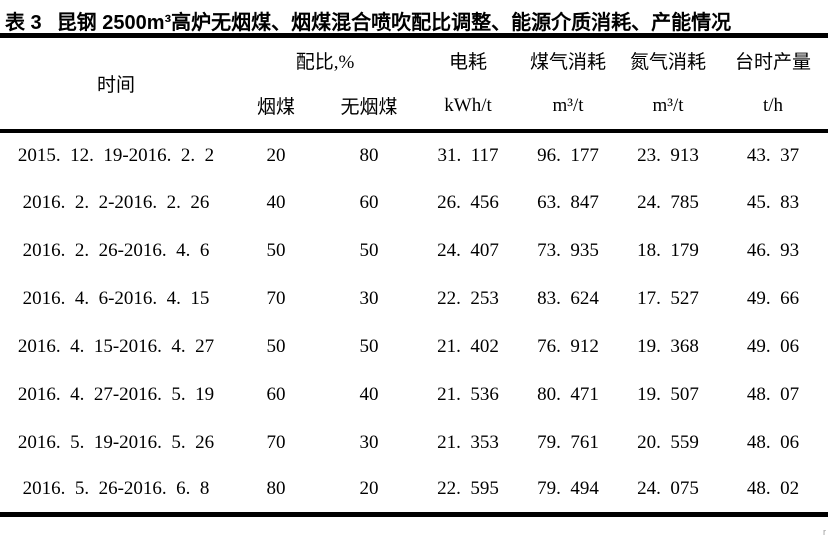  I want to click on cell-hourly-output: 45. 83, so click(773, 202).